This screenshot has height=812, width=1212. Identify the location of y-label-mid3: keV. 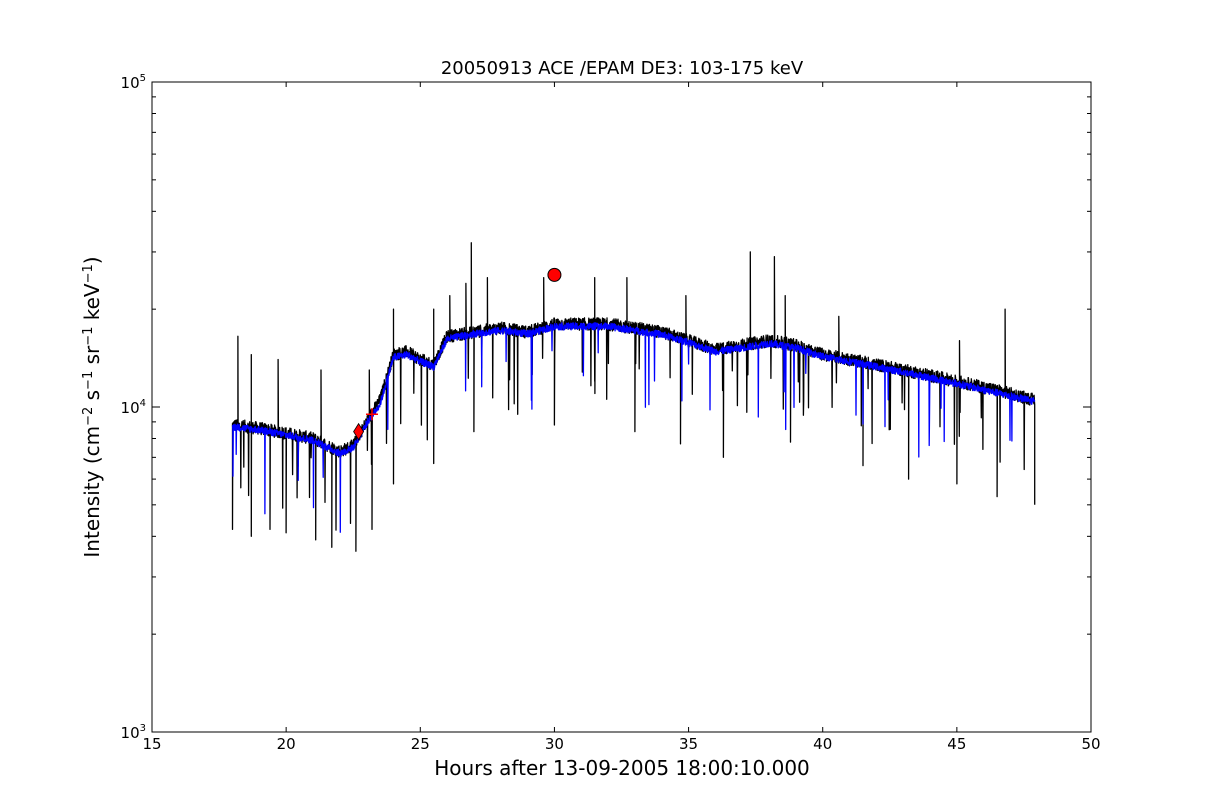
(92, 305).